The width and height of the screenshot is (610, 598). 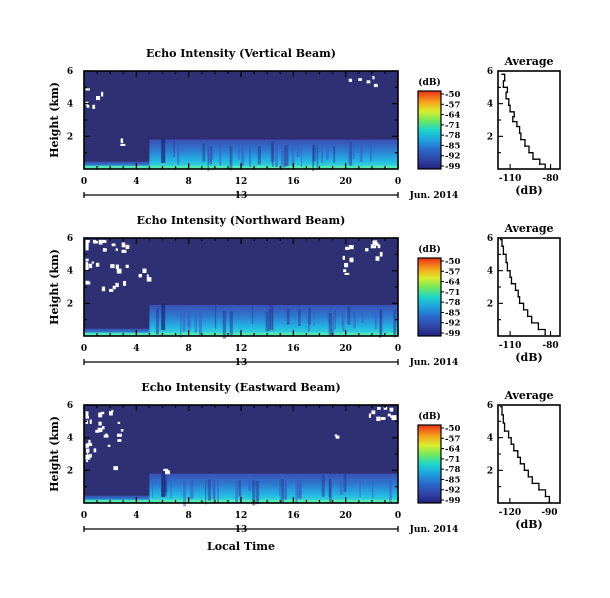 What do you see at coordinates (510, 179) in the screenshot?
I see `avg-x-tick-label: -110` at bounding box center [510, 179].